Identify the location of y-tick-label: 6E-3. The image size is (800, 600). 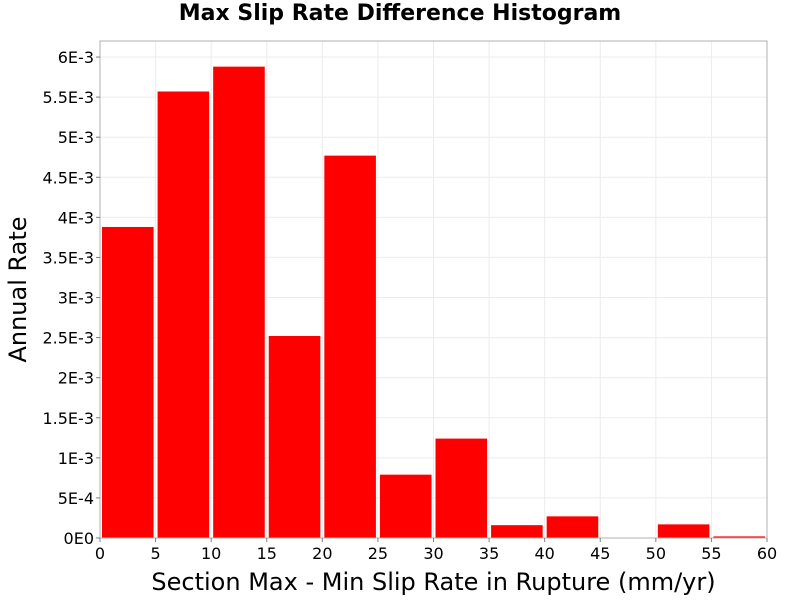
(76, 57).